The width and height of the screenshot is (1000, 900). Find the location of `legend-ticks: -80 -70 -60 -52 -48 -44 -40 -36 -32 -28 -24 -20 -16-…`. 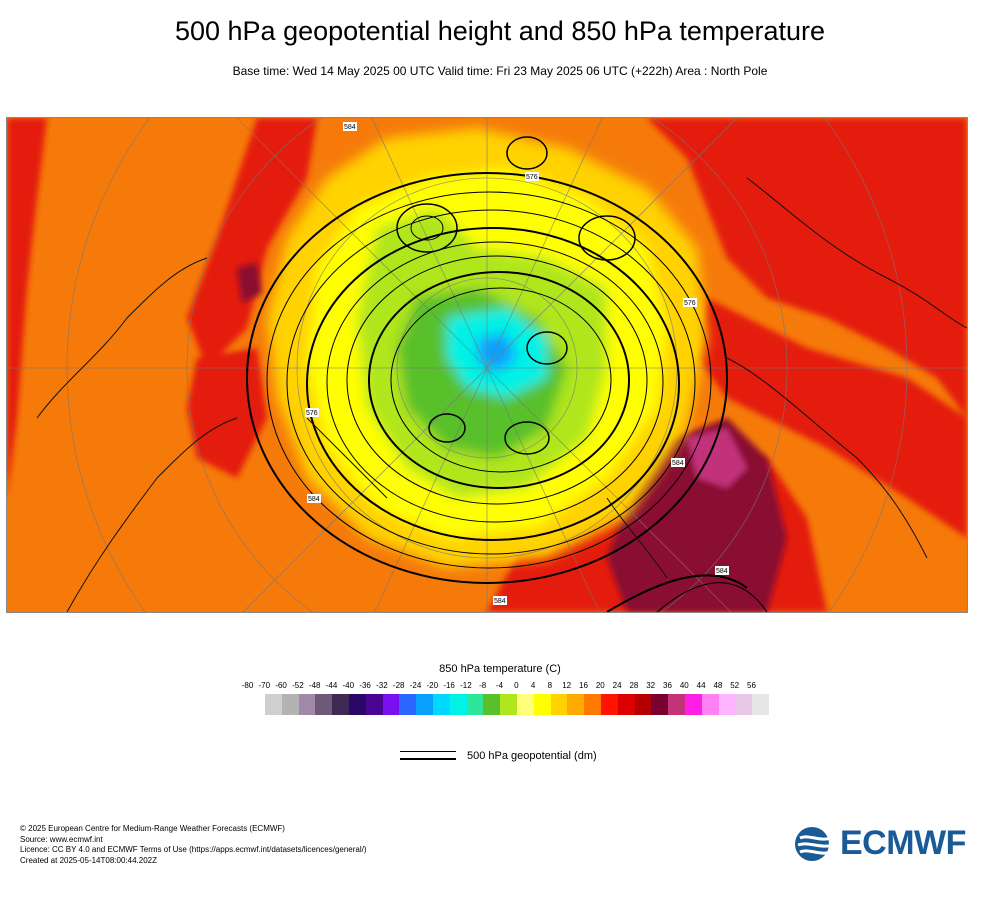

legend-ticks: -80 -70 -60 -52 -48 -44 -40 -36 -32 -28 -24 -20 -16-… is located at coordinates (500, 687).